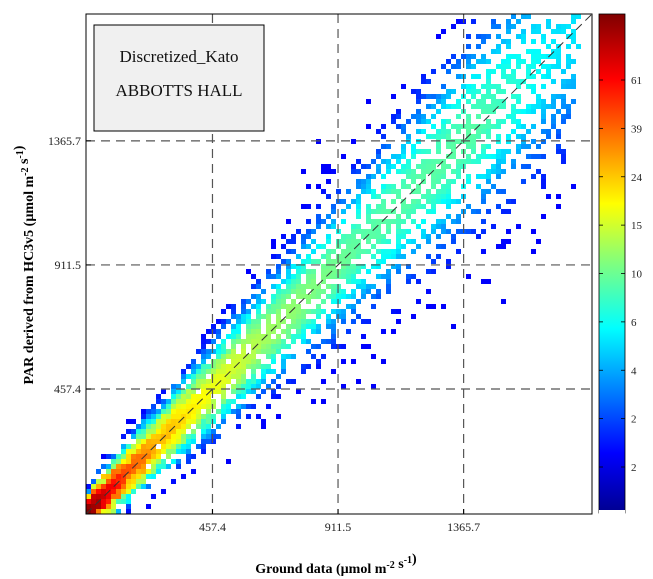 The width and height of the screenshot is (653, 579). What do you see at coordinates (634, 323) in the screenshot?
I see `colorbar-tick-label: 6` at bounding box center [634, 323].